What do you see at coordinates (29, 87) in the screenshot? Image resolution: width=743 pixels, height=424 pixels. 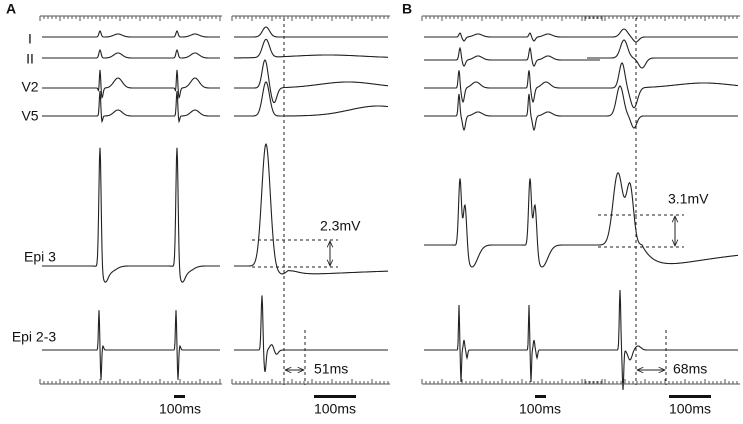 I see `lead-label: V2` at bounding box center [29, 87].